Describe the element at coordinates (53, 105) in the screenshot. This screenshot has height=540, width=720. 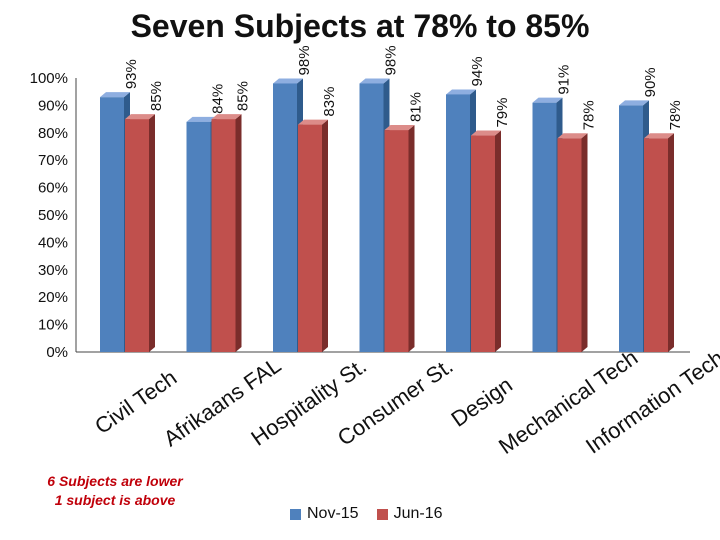
I see `y-tick-label: 90%` at that location.